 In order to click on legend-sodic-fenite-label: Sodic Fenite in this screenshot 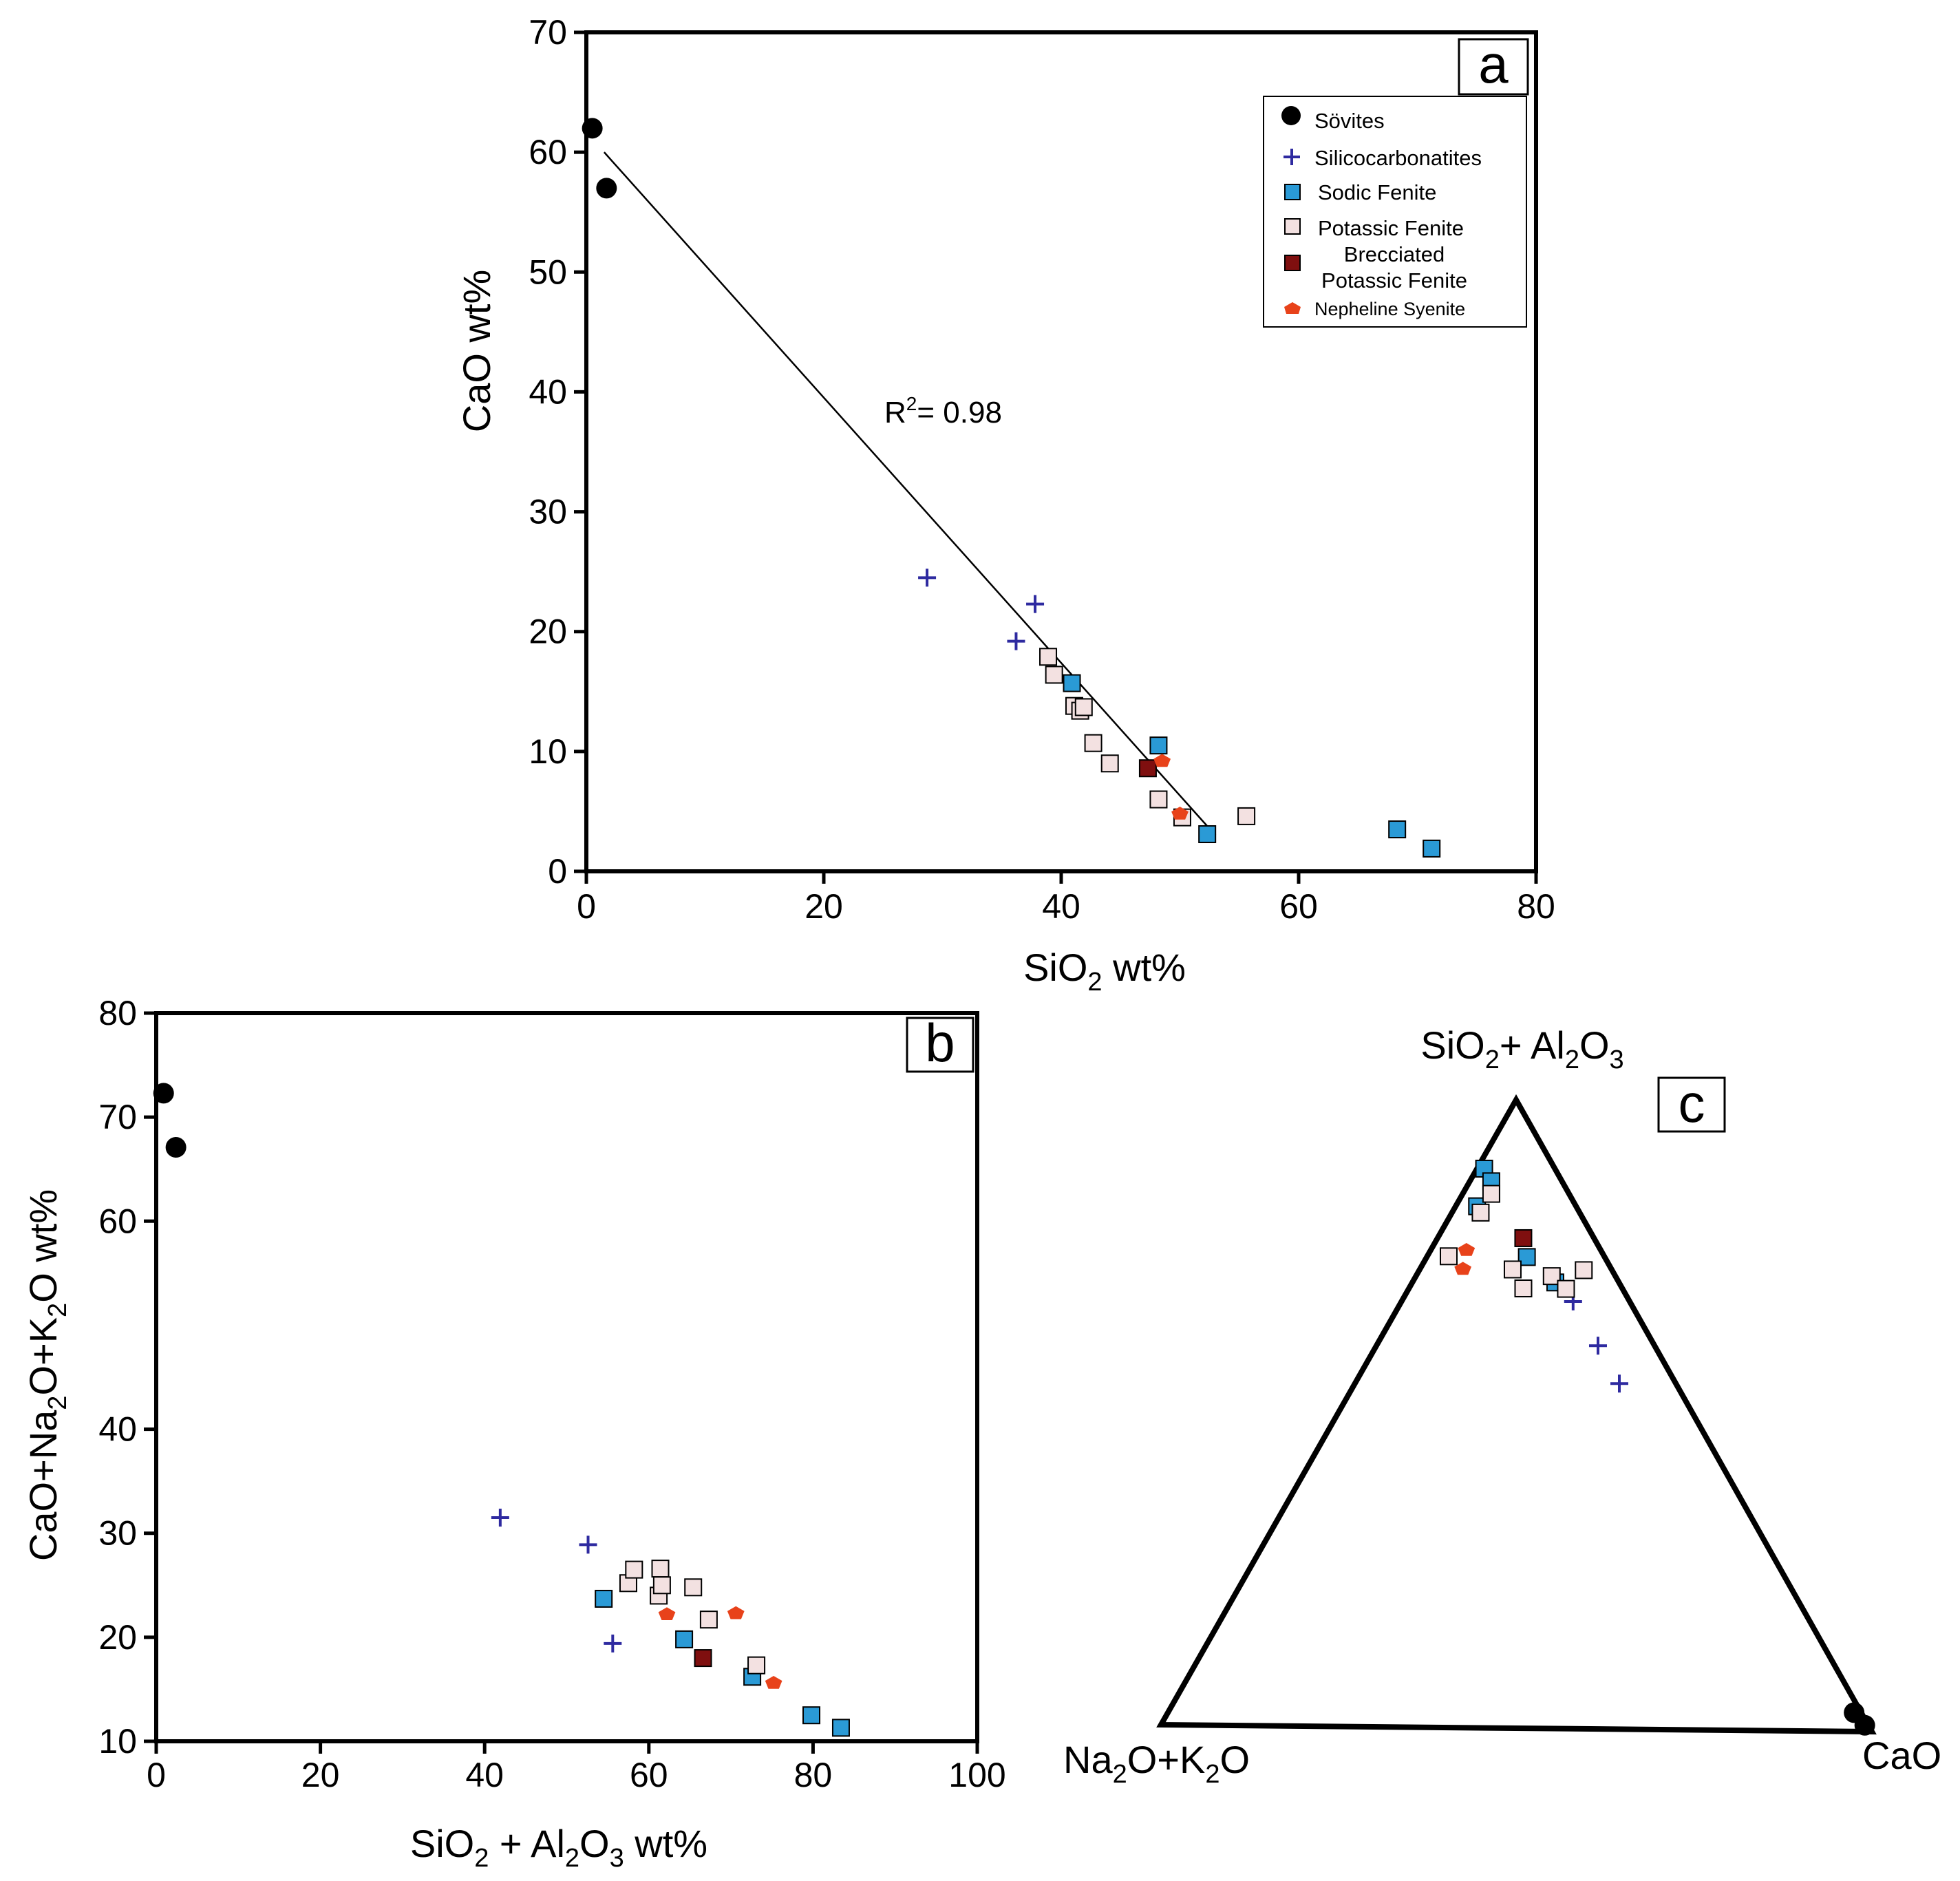, I will do `click(1377, 192)`.